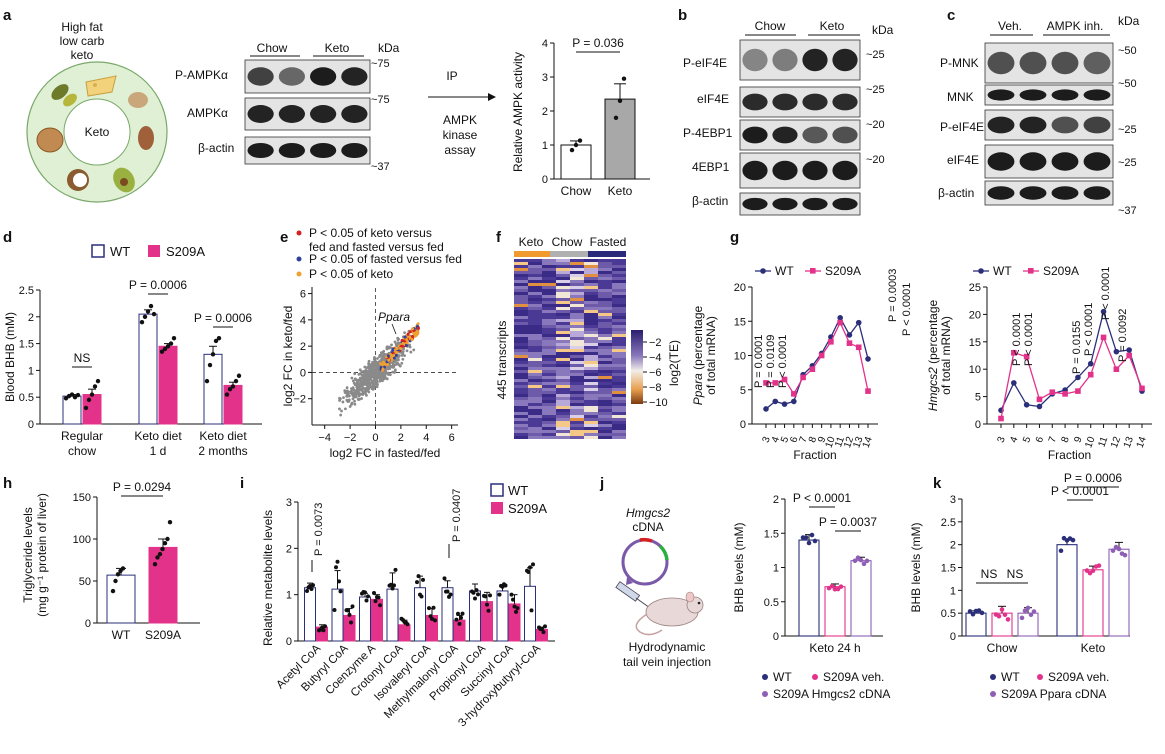 The image size is (1165, 754). What do you see at coordinates (963, 160) in the screenshot?
I see `blot-c-row-label: eIF4E` at bounding box center [963, 160].